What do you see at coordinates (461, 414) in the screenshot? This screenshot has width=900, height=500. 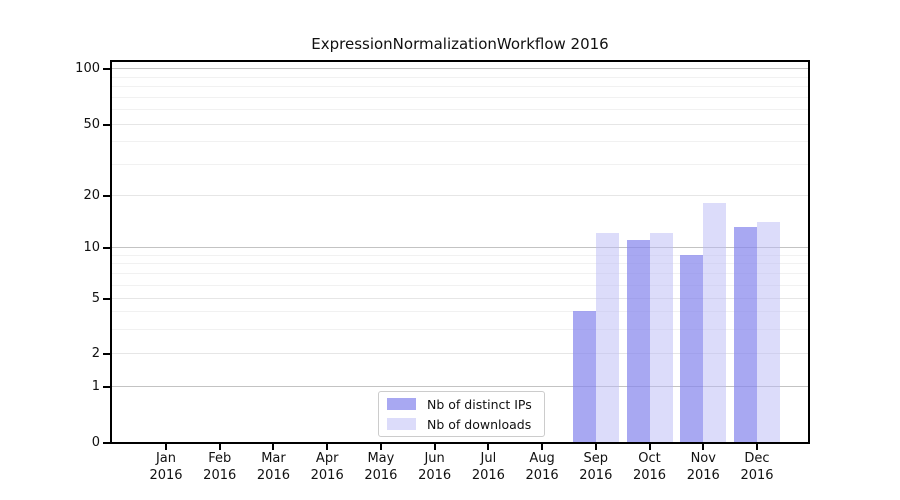 I see `legend: Nb of distinct IPs Nb of downloads` at bounding box center [461, 414].